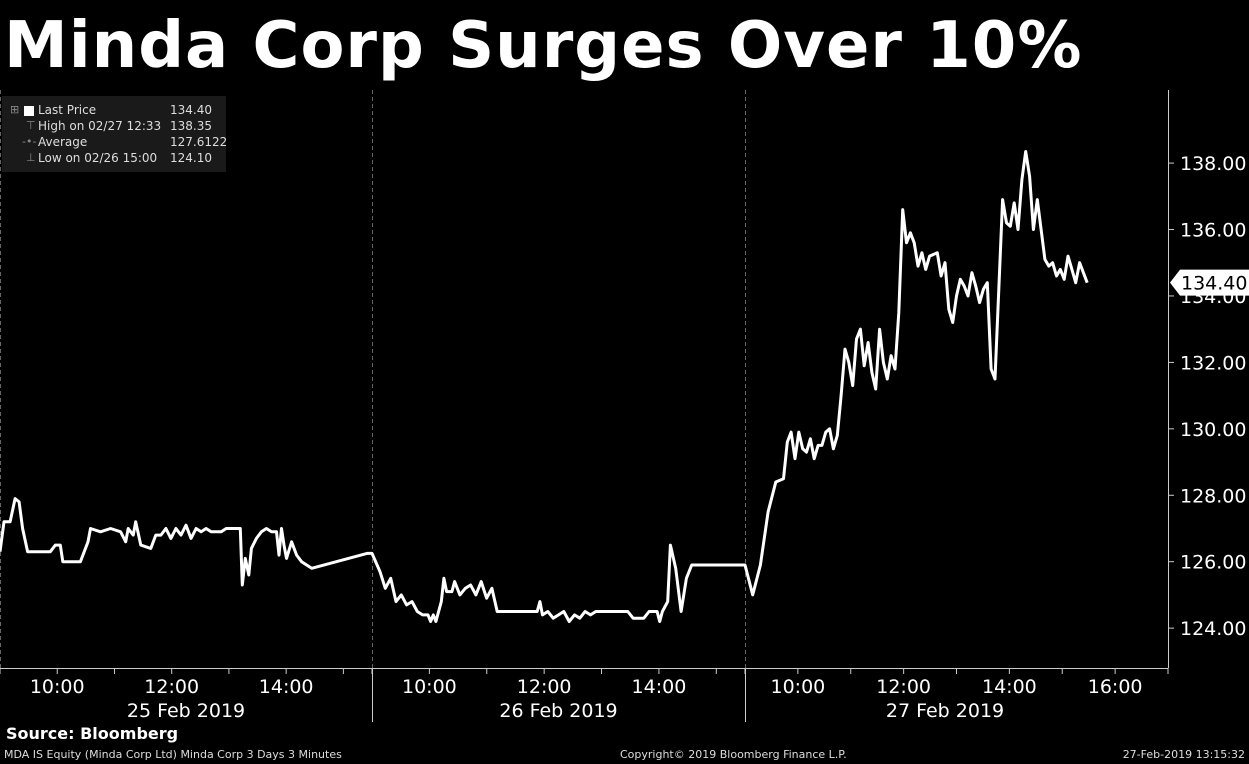  What do you see at coordinates (186, 711) in the screenshot?
I see `x-date-label: 25 Feb 2019` at bounding box center [186, 711].